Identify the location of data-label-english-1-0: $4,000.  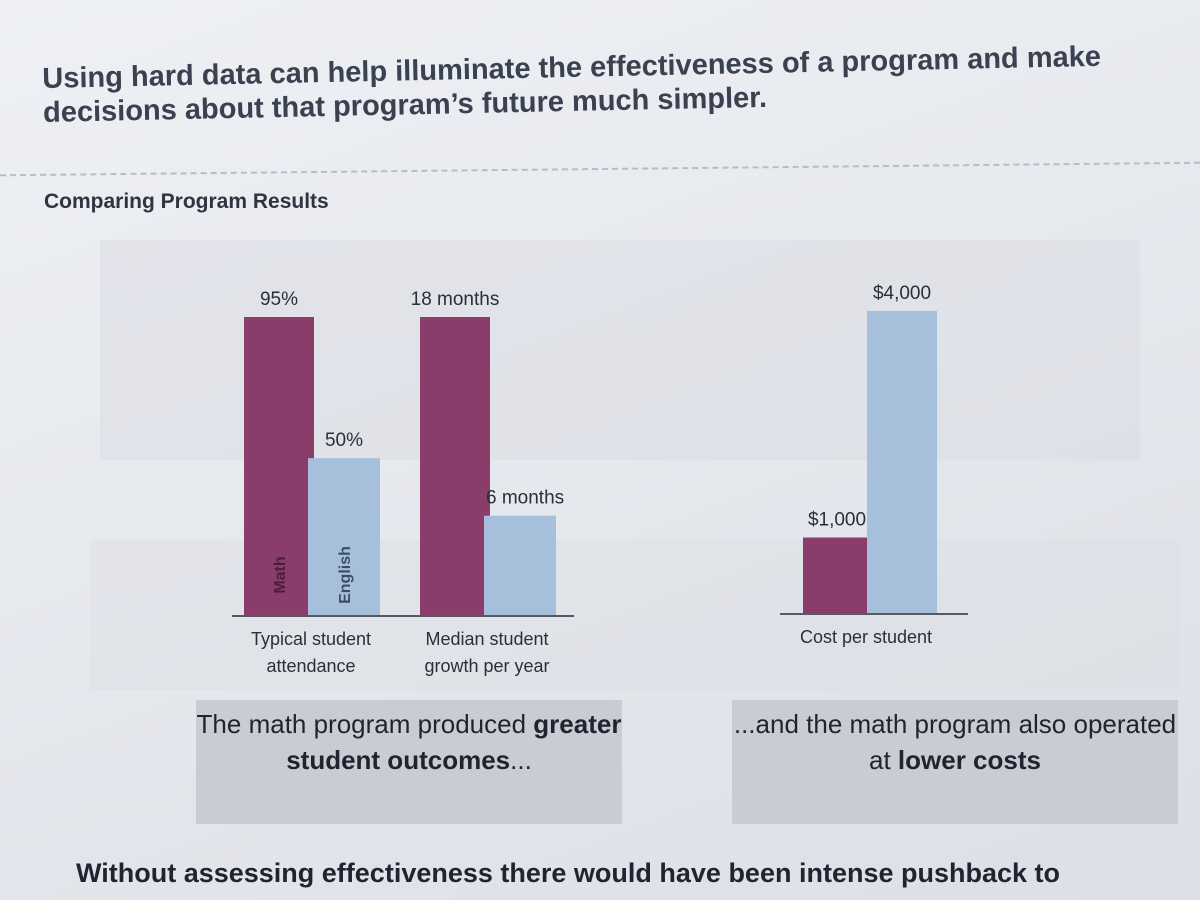
(902, 293).